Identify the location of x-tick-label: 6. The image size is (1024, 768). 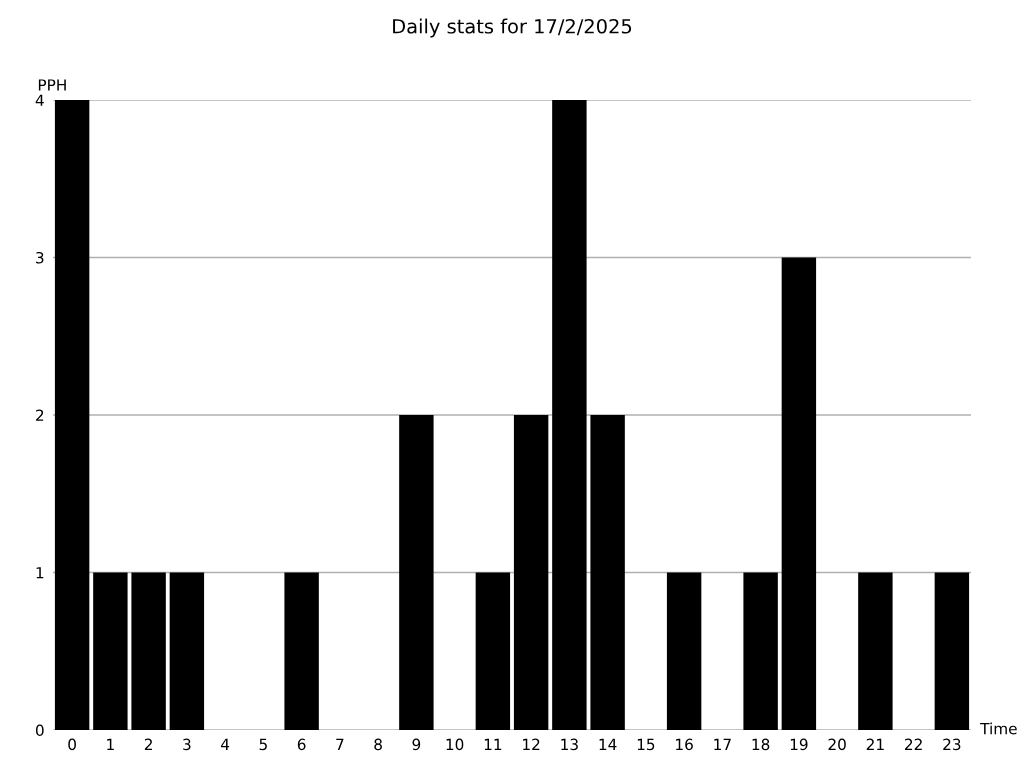
(301, 744).